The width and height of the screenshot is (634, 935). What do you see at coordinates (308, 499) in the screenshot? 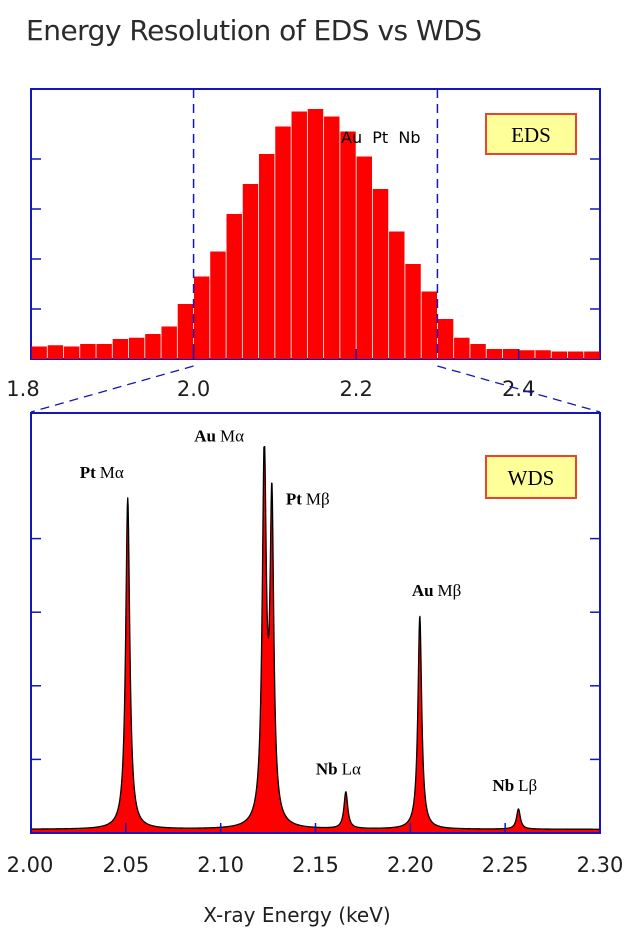
I see `wds-peak-label: Pt Mβ` at bounding box center [308, 499].